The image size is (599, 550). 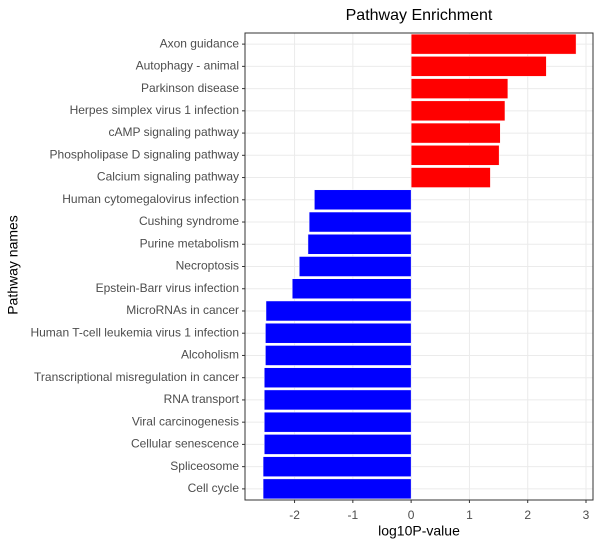 I want to click on y-tick-label: RNA transport, so click(x=202, y=399).